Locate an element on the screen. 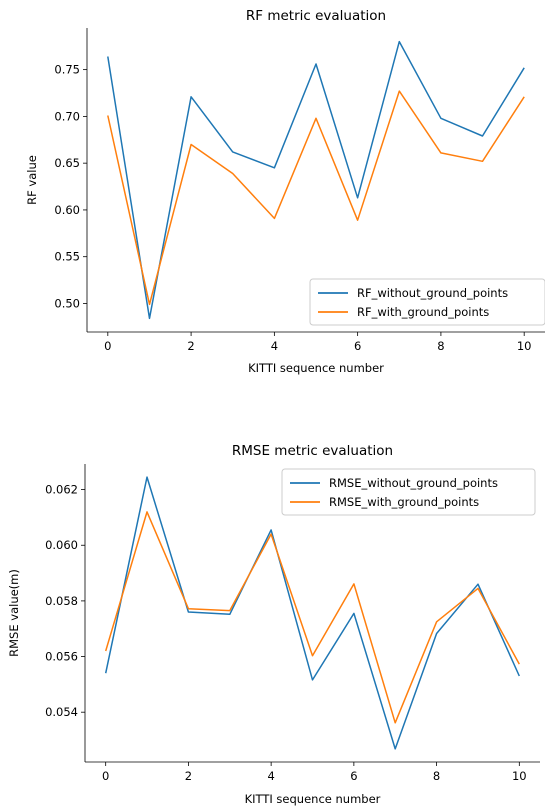 The image size is (545, 810). chart-title: RF metric evaluation is located at coordinates (316, 16).